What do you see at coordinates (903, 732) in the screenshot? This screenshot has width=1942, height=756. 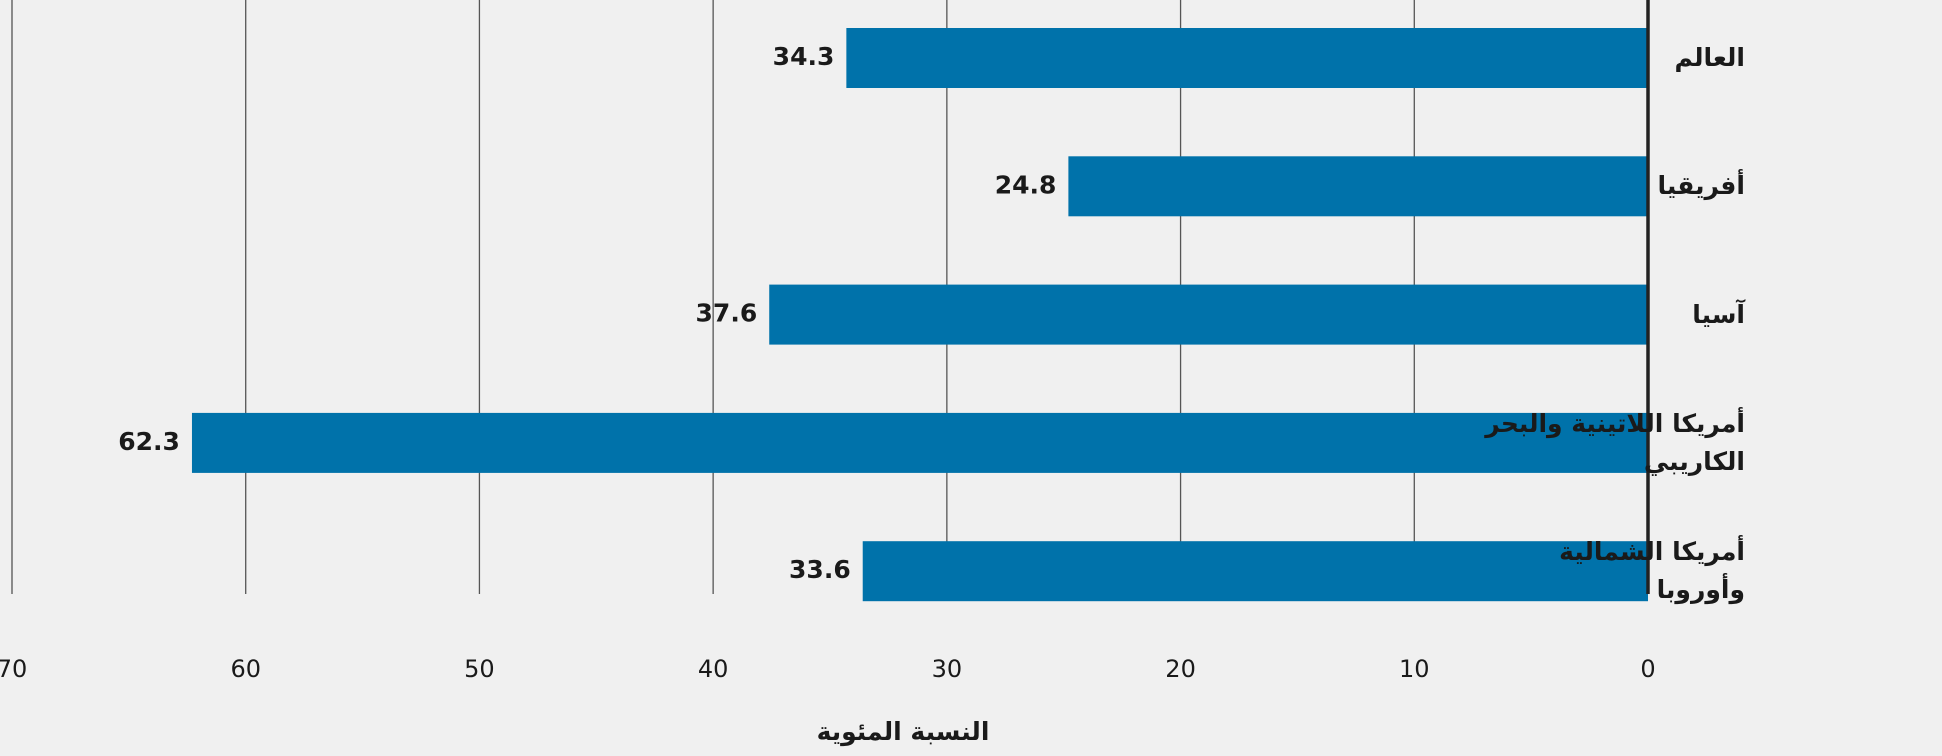 I see `x-axis-title: النسبة المئوية` at bounding box center [903, 732].